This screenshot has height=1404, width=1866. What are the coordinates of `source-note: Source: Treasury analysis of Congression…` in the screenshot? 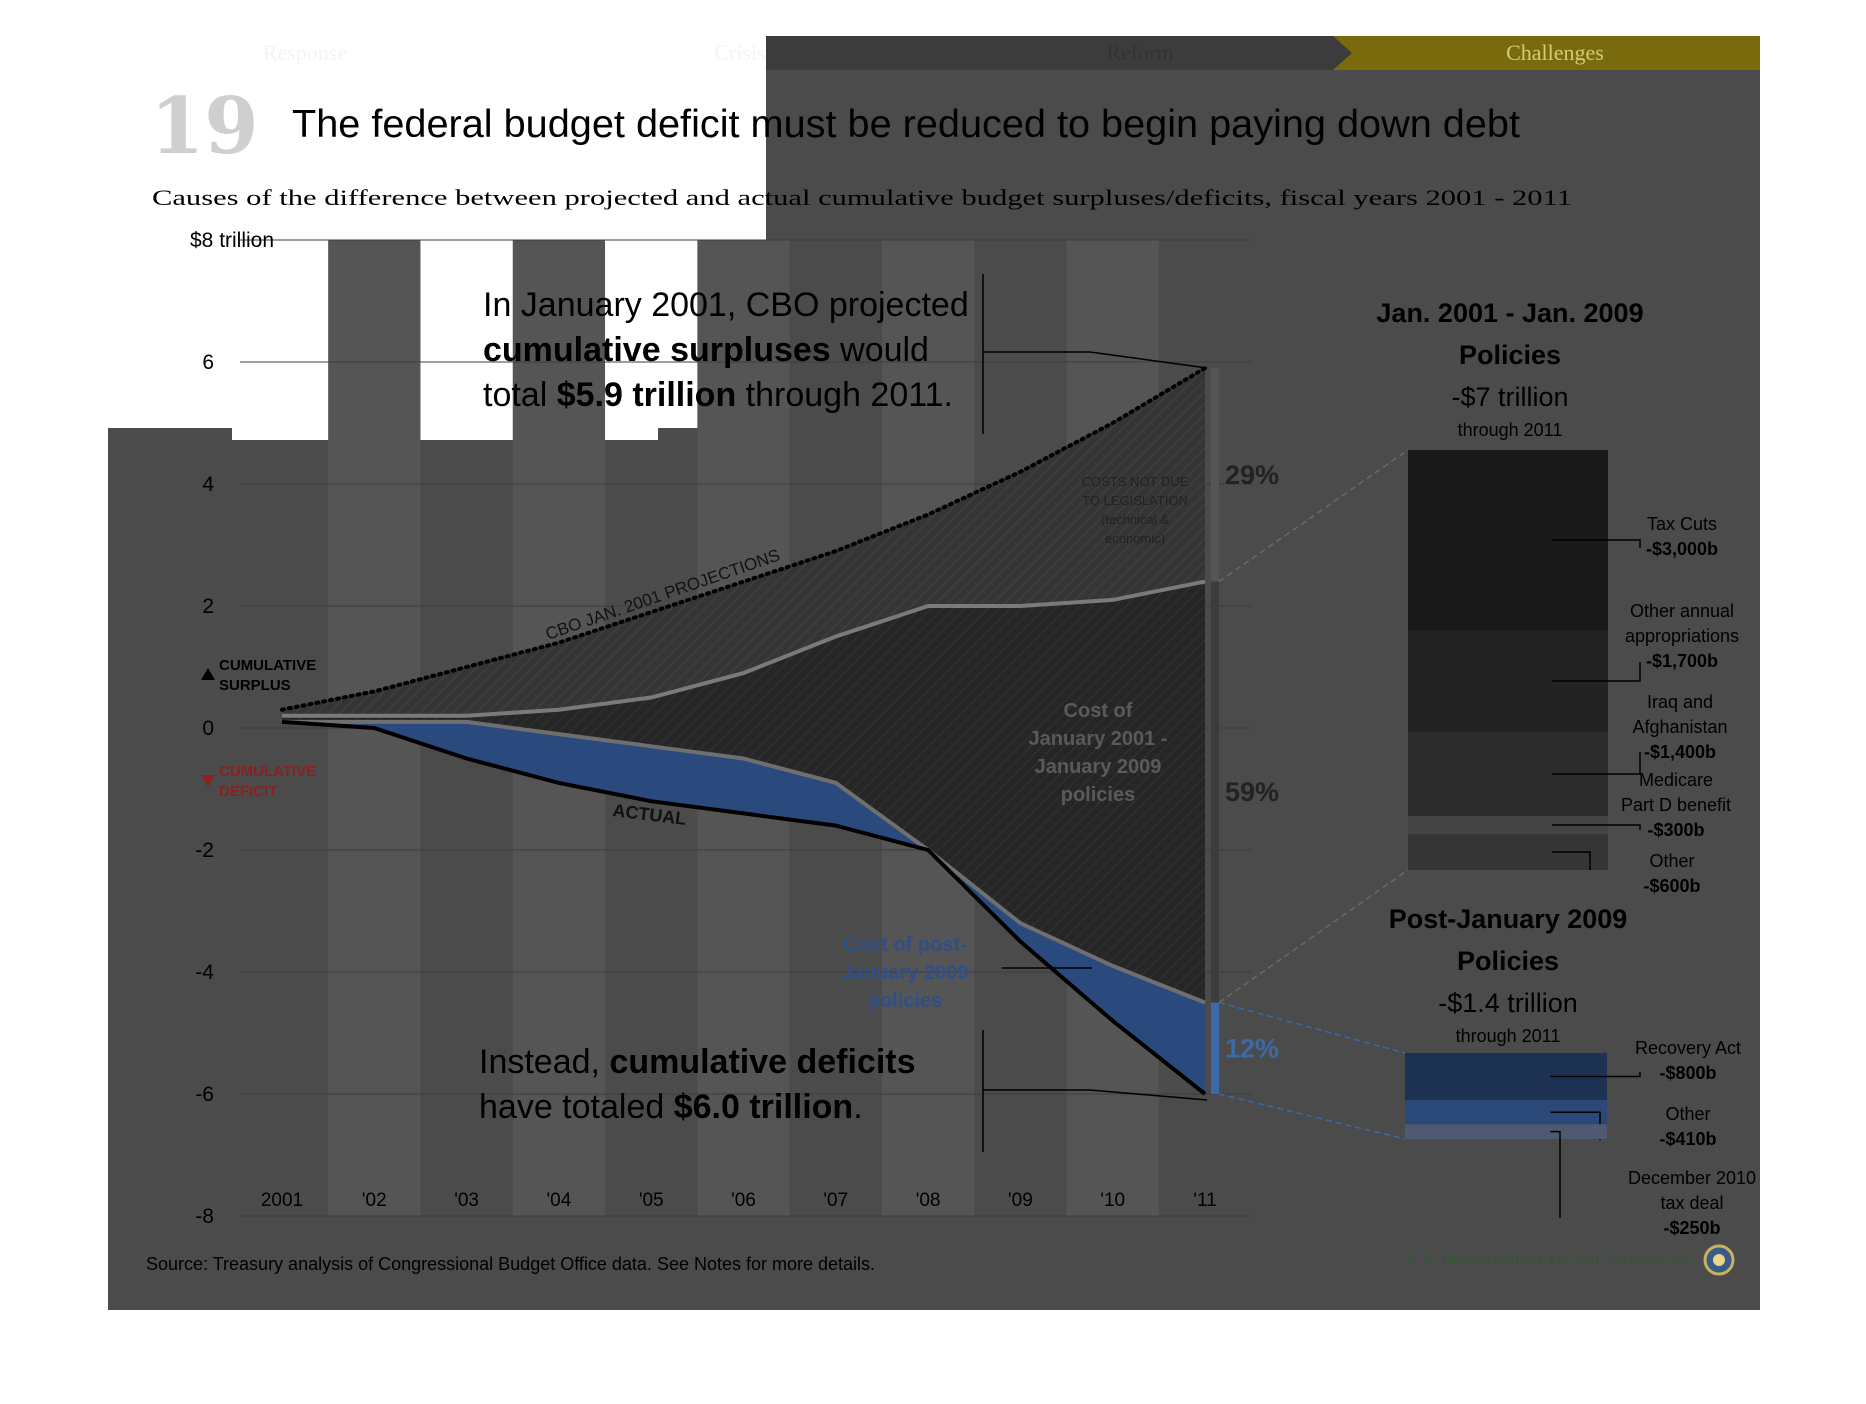 It's located at (510, 1264).